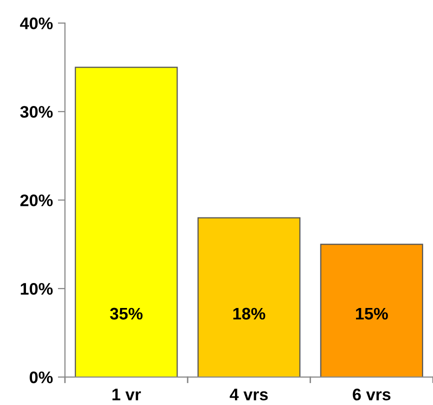 The image size is (433, 405). Describe the element at coordinates (36, 200) in the screenshot. I see `y-tick-label: 20%` at that location.